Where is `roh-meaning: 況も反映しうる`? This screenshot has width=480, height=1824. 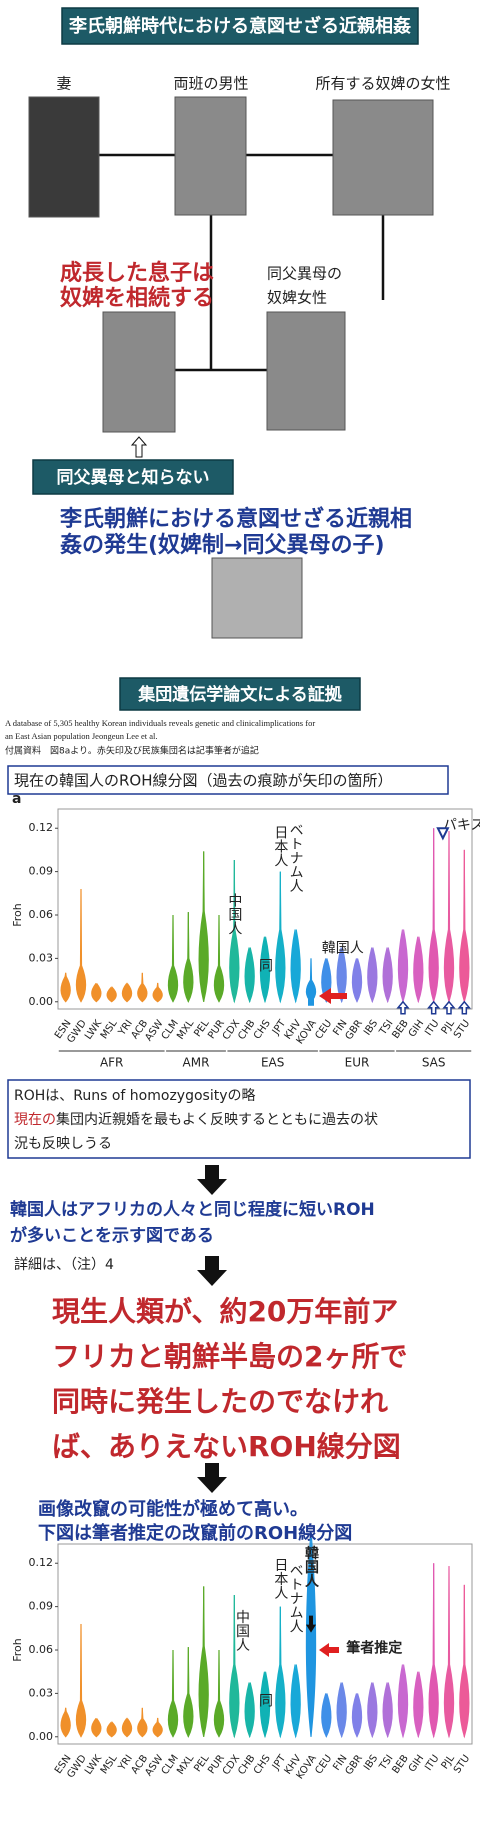
roh-meaning: 況も反映しうる is located at coordinates (63, 1144).